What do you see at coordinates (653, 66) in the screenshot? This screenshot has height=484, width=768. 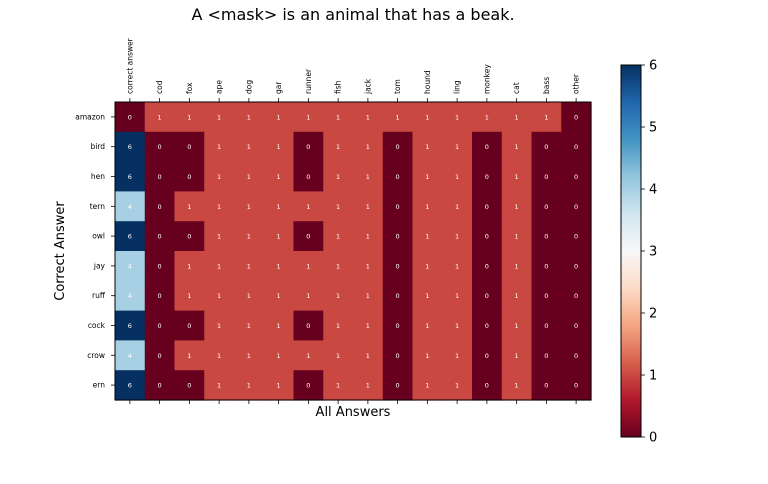 I see `colorbar-tick-label: 6` at bounding box center [653, 66].